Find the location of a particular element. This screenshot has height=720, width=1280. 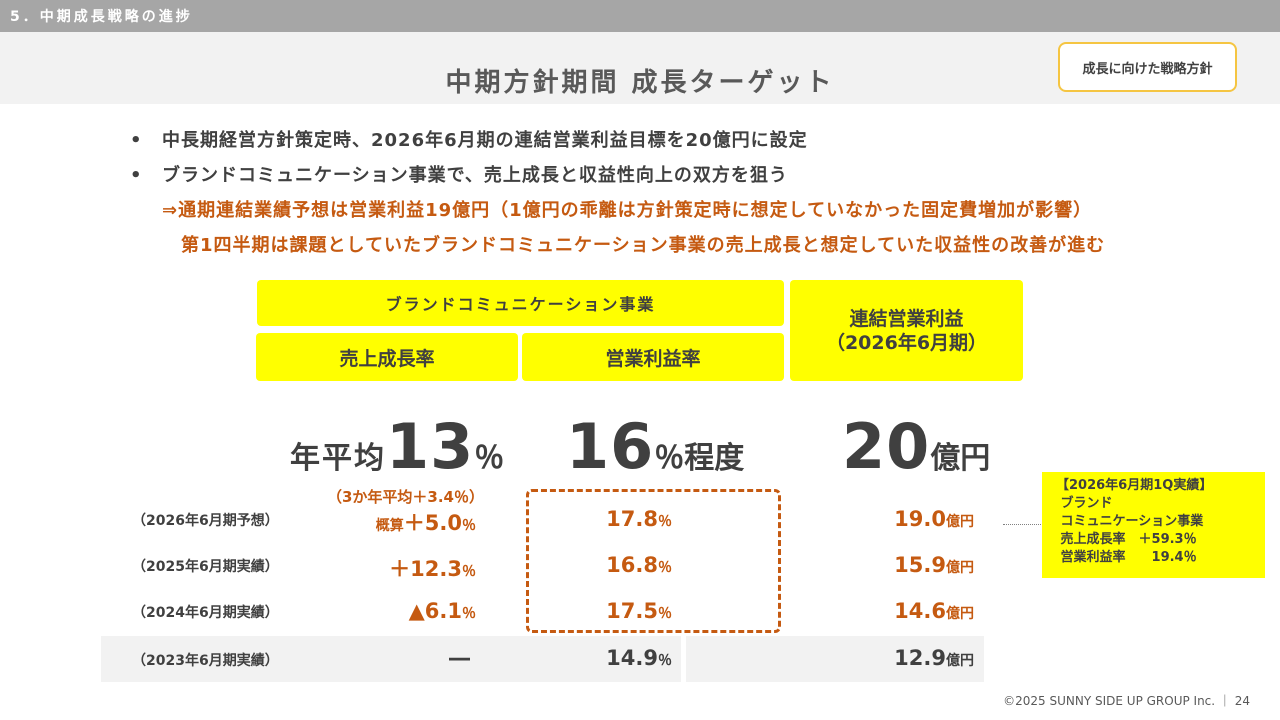

bullet-item: • ブランドコミュニケーション事業で、売上成長と収益性向上の双方を狙う is located at coordinates (459, 175).